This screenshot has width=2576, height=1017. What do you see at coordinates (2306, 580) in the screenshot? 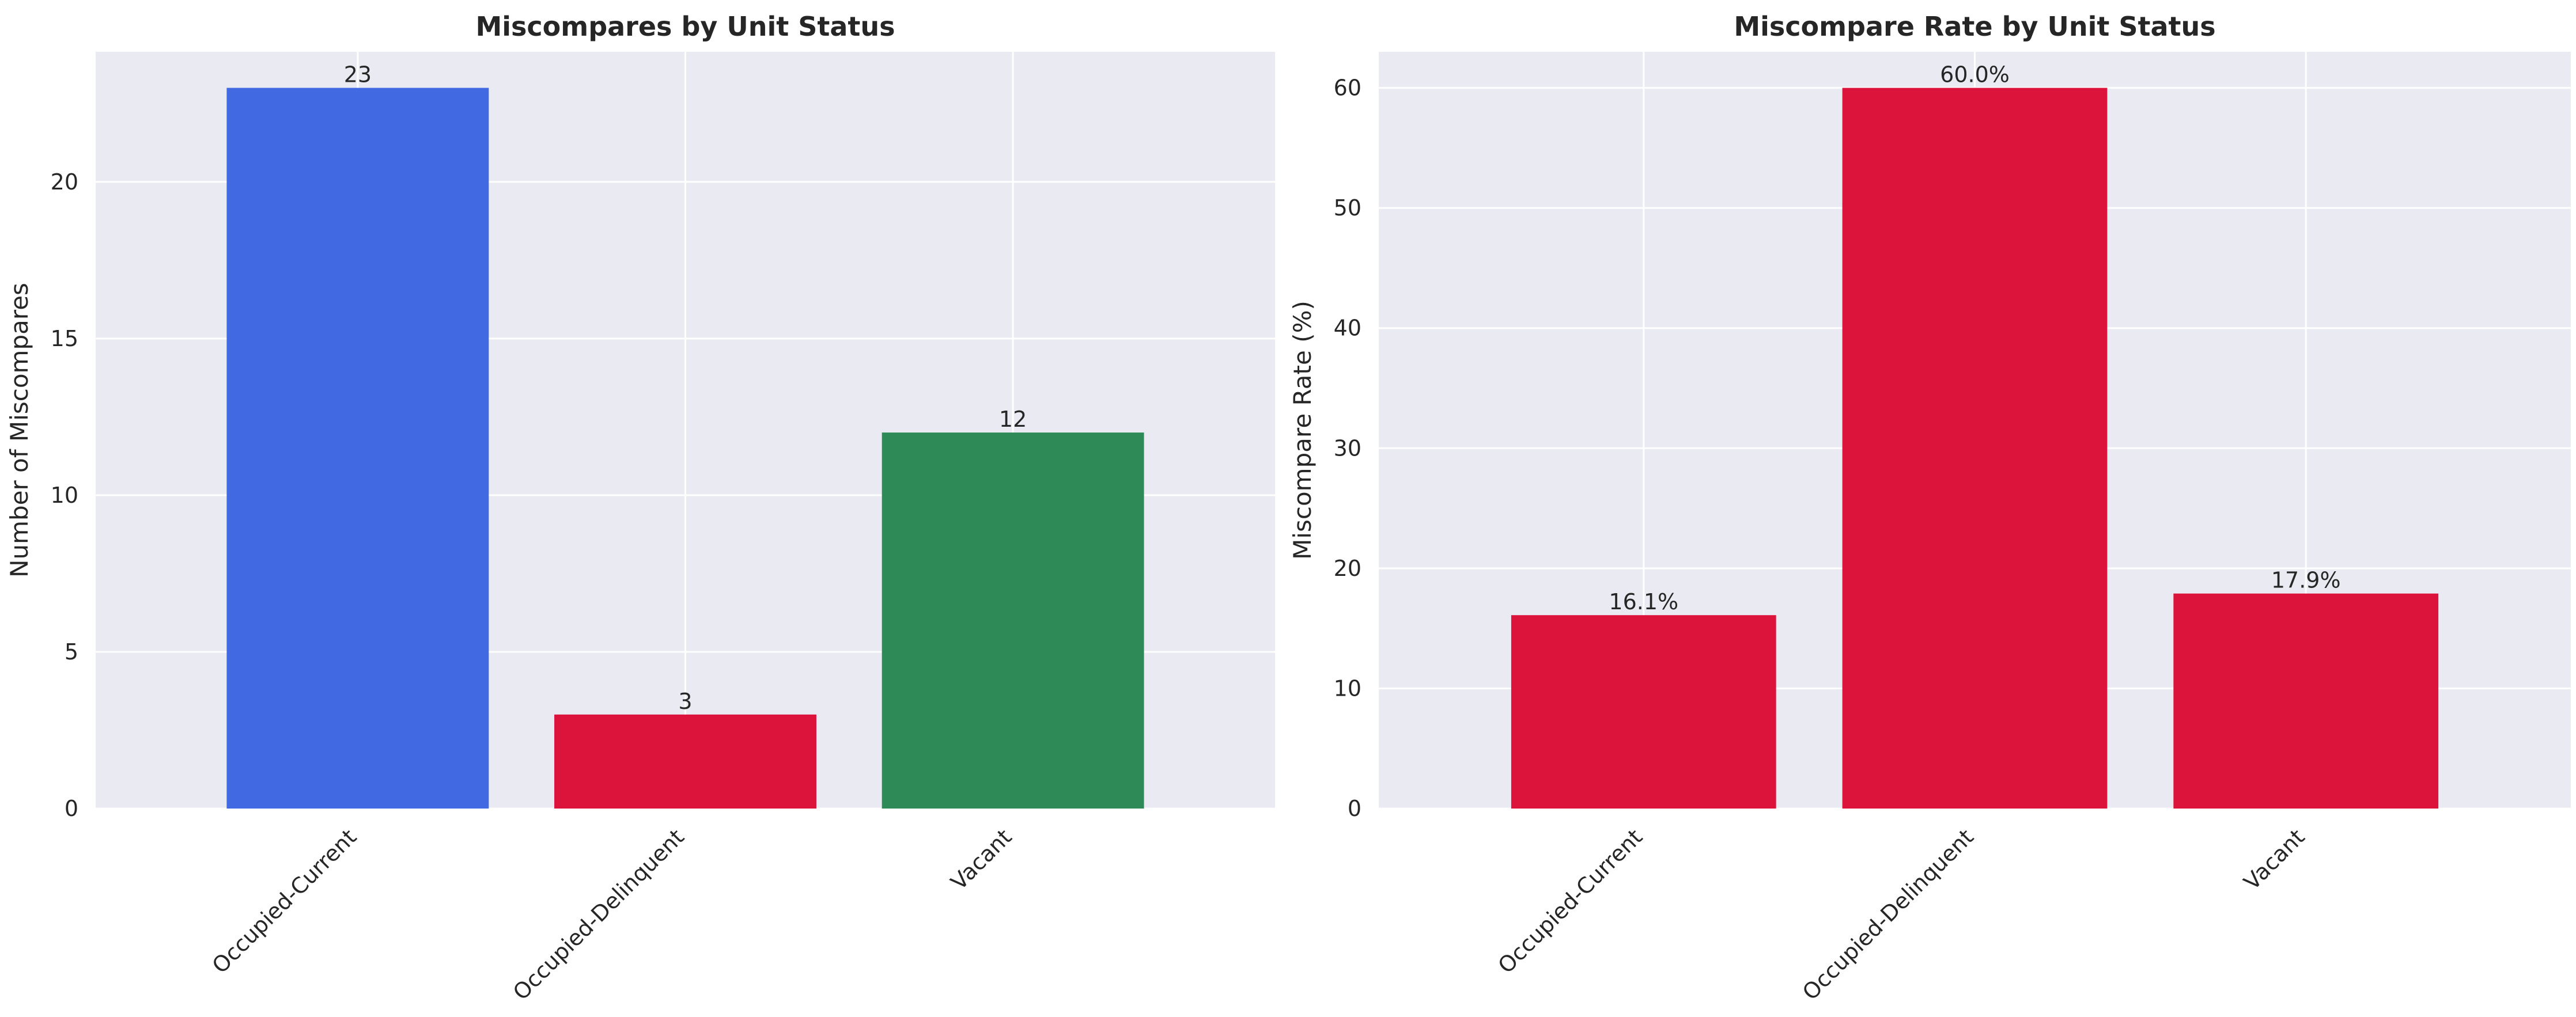
I see `bar-value-label: 17.9%` at bounding box center [2306, 580].